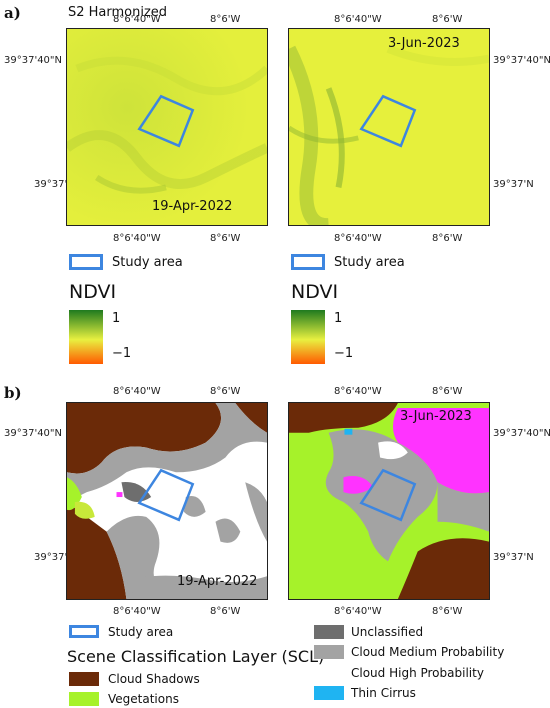  What do you see at coordinates (329, 693) in the screenshot?
I see `thin-cirrus-swatch` at bounding box center [329, 693].